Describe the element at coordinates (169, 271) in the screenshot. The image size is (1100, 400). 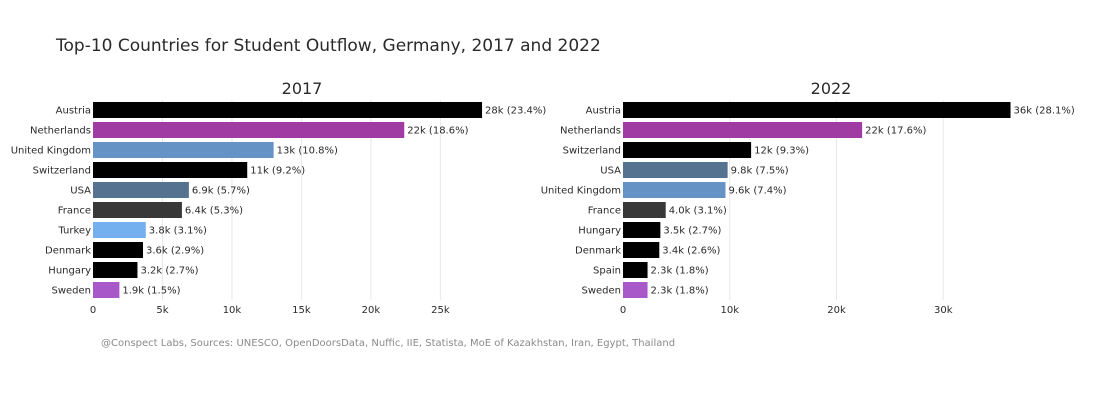
I see `data-label: 3.2k (2.7%)` at that location.